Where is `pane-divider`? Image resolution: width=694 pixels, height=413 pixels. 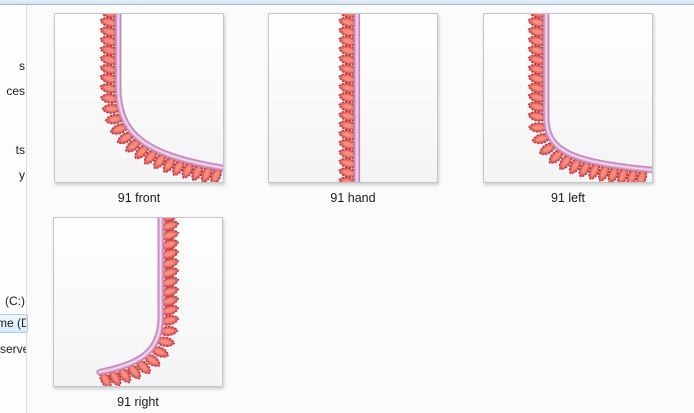
pane-divider is located at coordinates (26, 209).